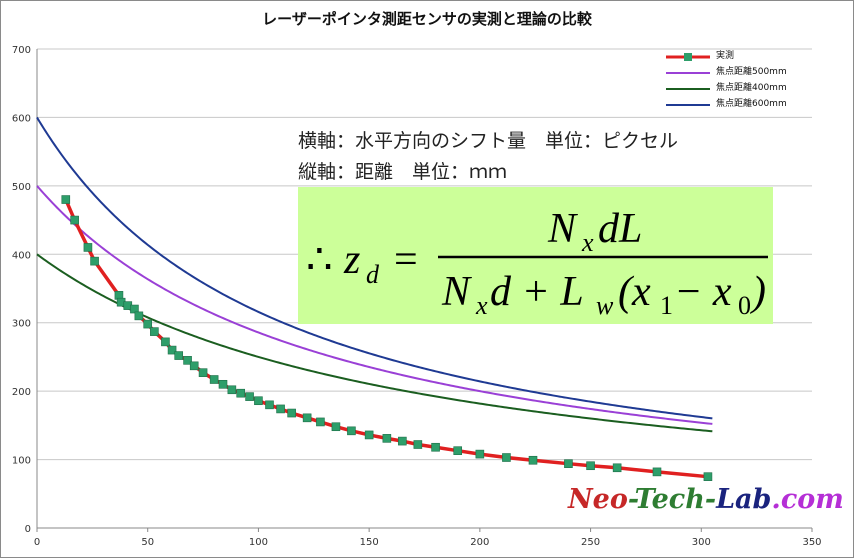 Image resolution: width=854 pixels, height=558 pixels. I want to click on legend-item-f500: 焦点距離500mm, so click(754, 74).